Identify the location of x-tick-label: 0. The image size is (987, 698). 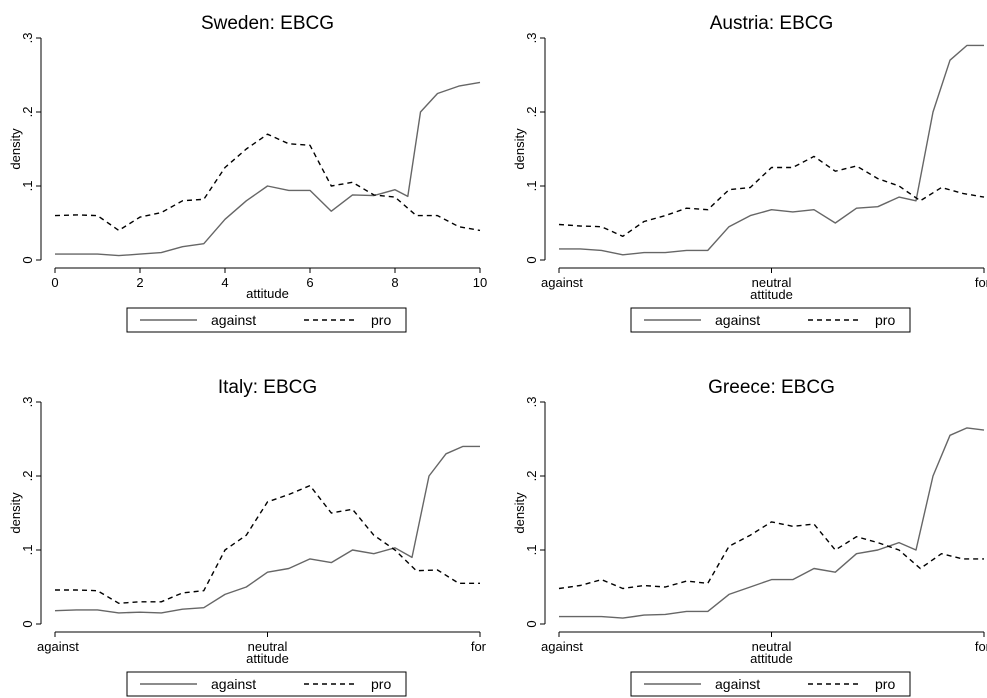
(54, 282).